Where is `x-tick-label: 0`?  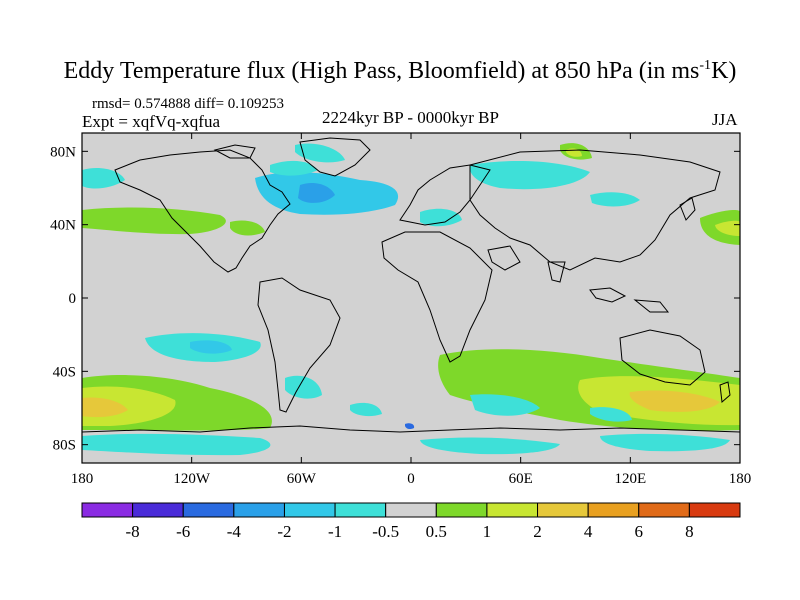
x-tick-label: 0 is located at coordinates (411, 479).